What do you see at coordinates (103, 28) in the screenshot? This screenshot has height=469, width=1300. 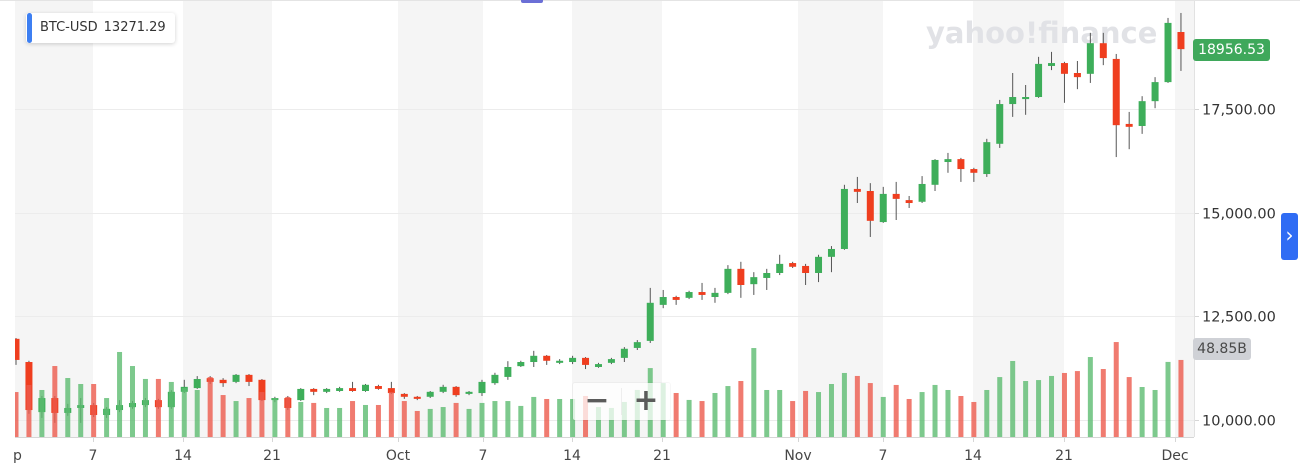 I see `tooltip-text: BTC-USD 13271.29` at bounding box center [103, 28].